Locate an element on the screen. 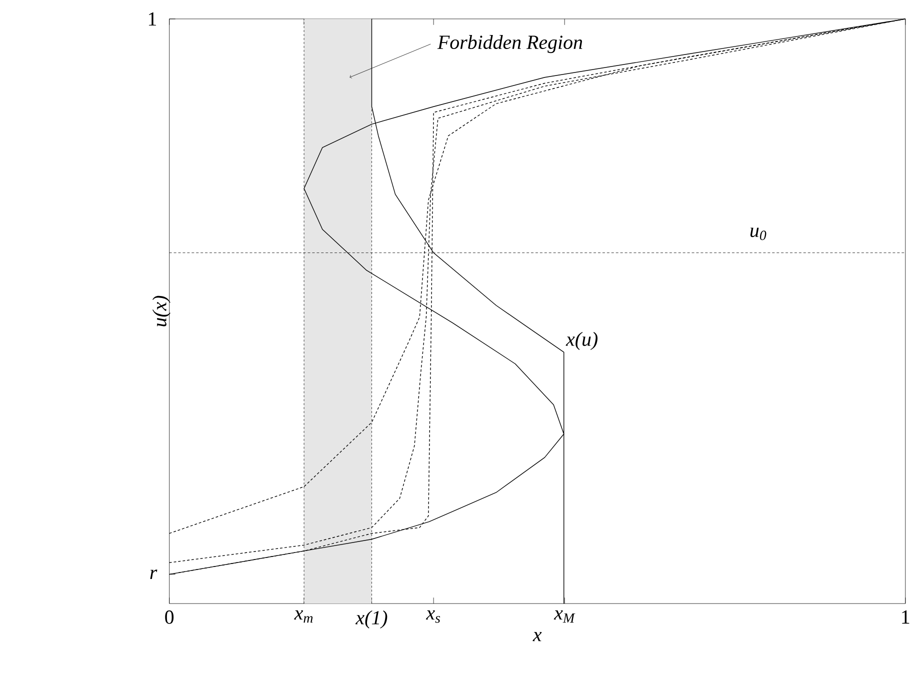 This screenshot has width=917, height=677. band-label: Forbidden Region is located at coordinates (509, 43).